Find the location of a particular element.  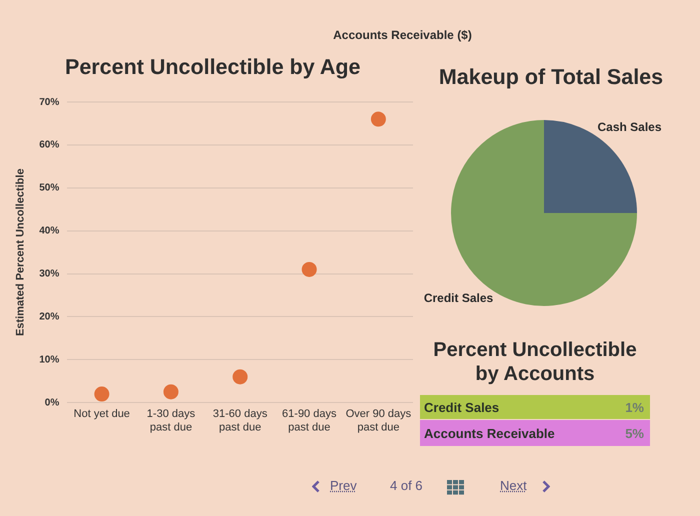

x-tick-label: 31-60 days past due is located at coordinates (240, 421).